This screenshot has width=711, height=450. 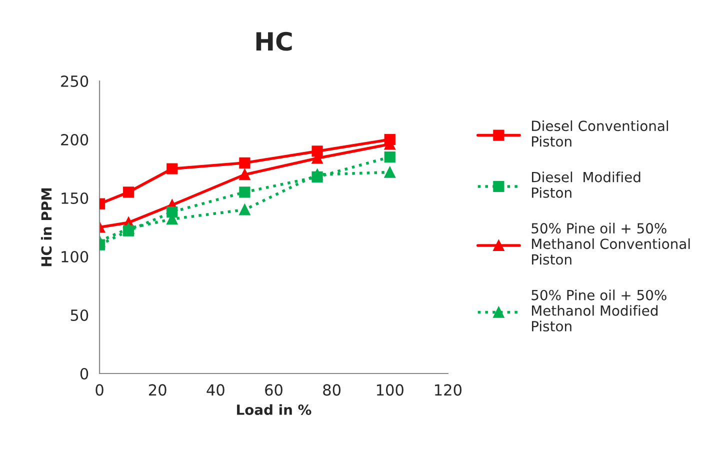 I want to click on y-tick-label: 200, so click(x=74, y=140).